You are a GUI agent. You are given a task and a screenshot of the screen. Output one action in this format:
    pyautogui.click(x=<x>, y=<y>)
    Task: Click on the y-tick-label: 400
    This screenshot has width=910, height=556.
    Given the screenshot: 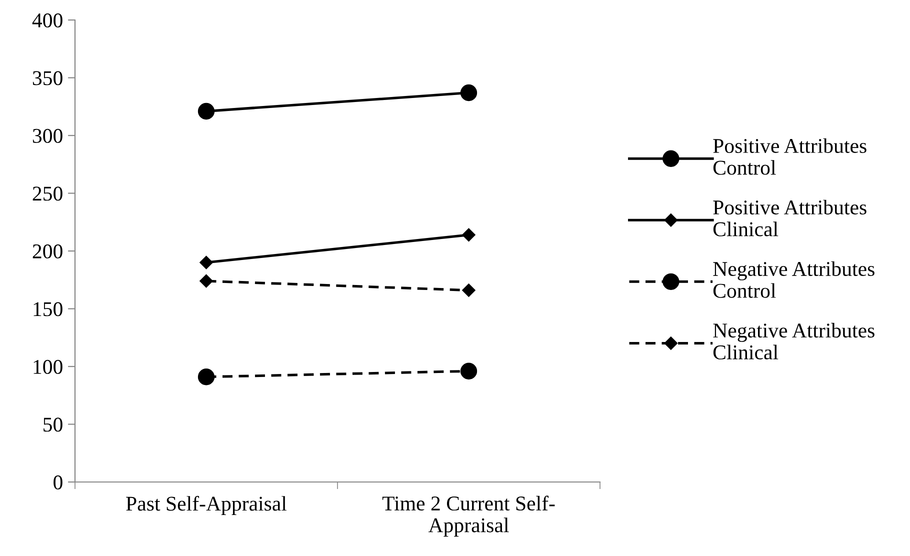 What is the action you would take?
    pyautogui.click(x=47, y=20)
    